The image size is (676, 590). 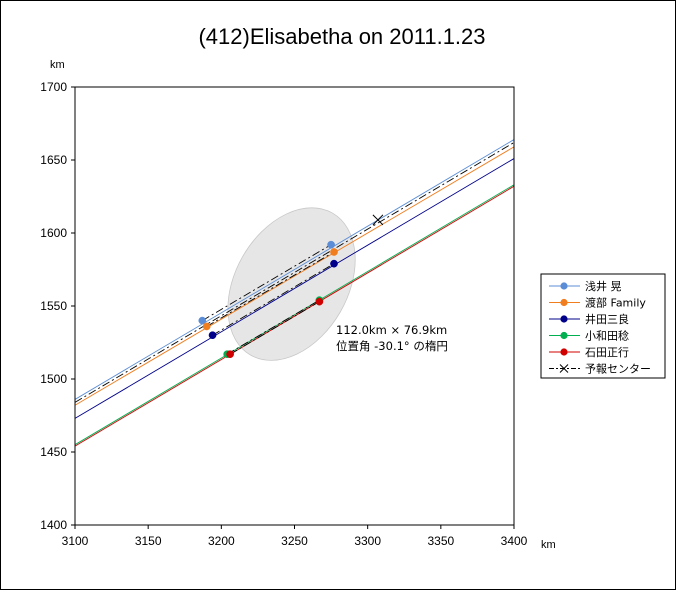 What do you see at coordinates (53, 160) in the screenshot?
I see `y-tick-label: 1650` at bounding box center [53, 160].